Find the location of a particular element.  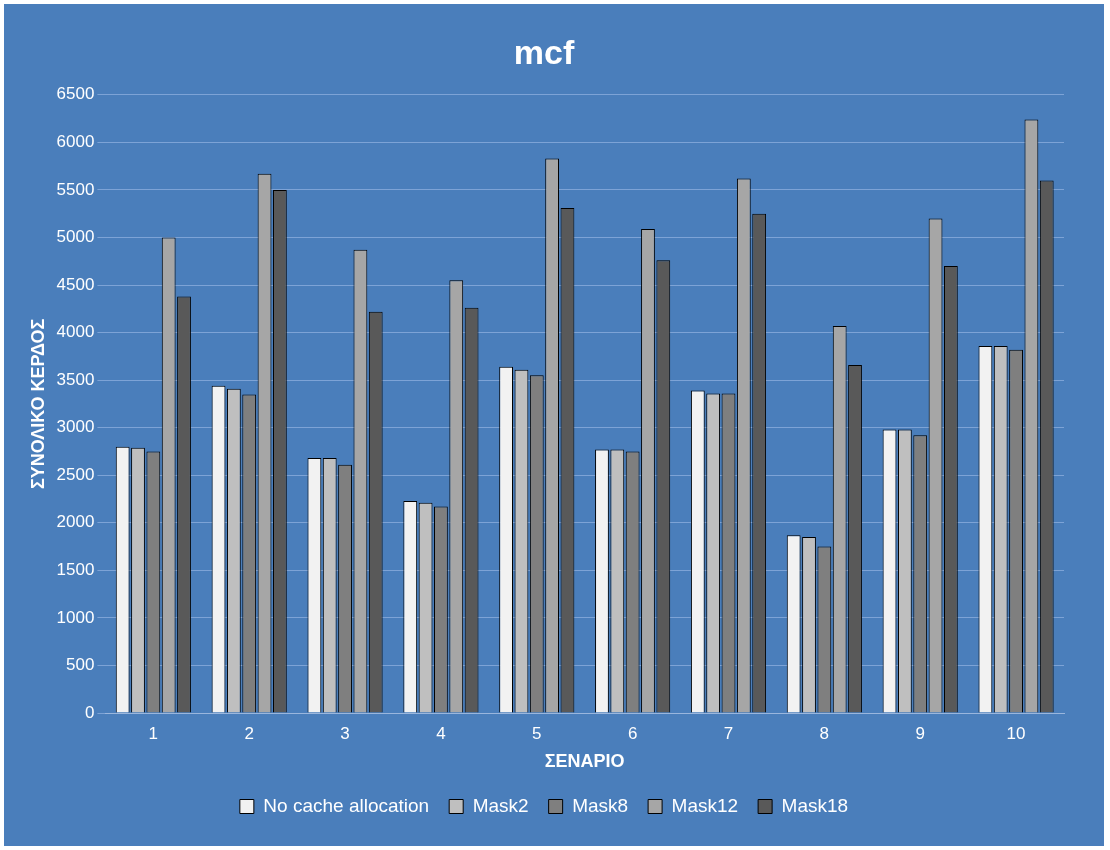

y-tick-label: 2500 is located at coordinates (75, 474).